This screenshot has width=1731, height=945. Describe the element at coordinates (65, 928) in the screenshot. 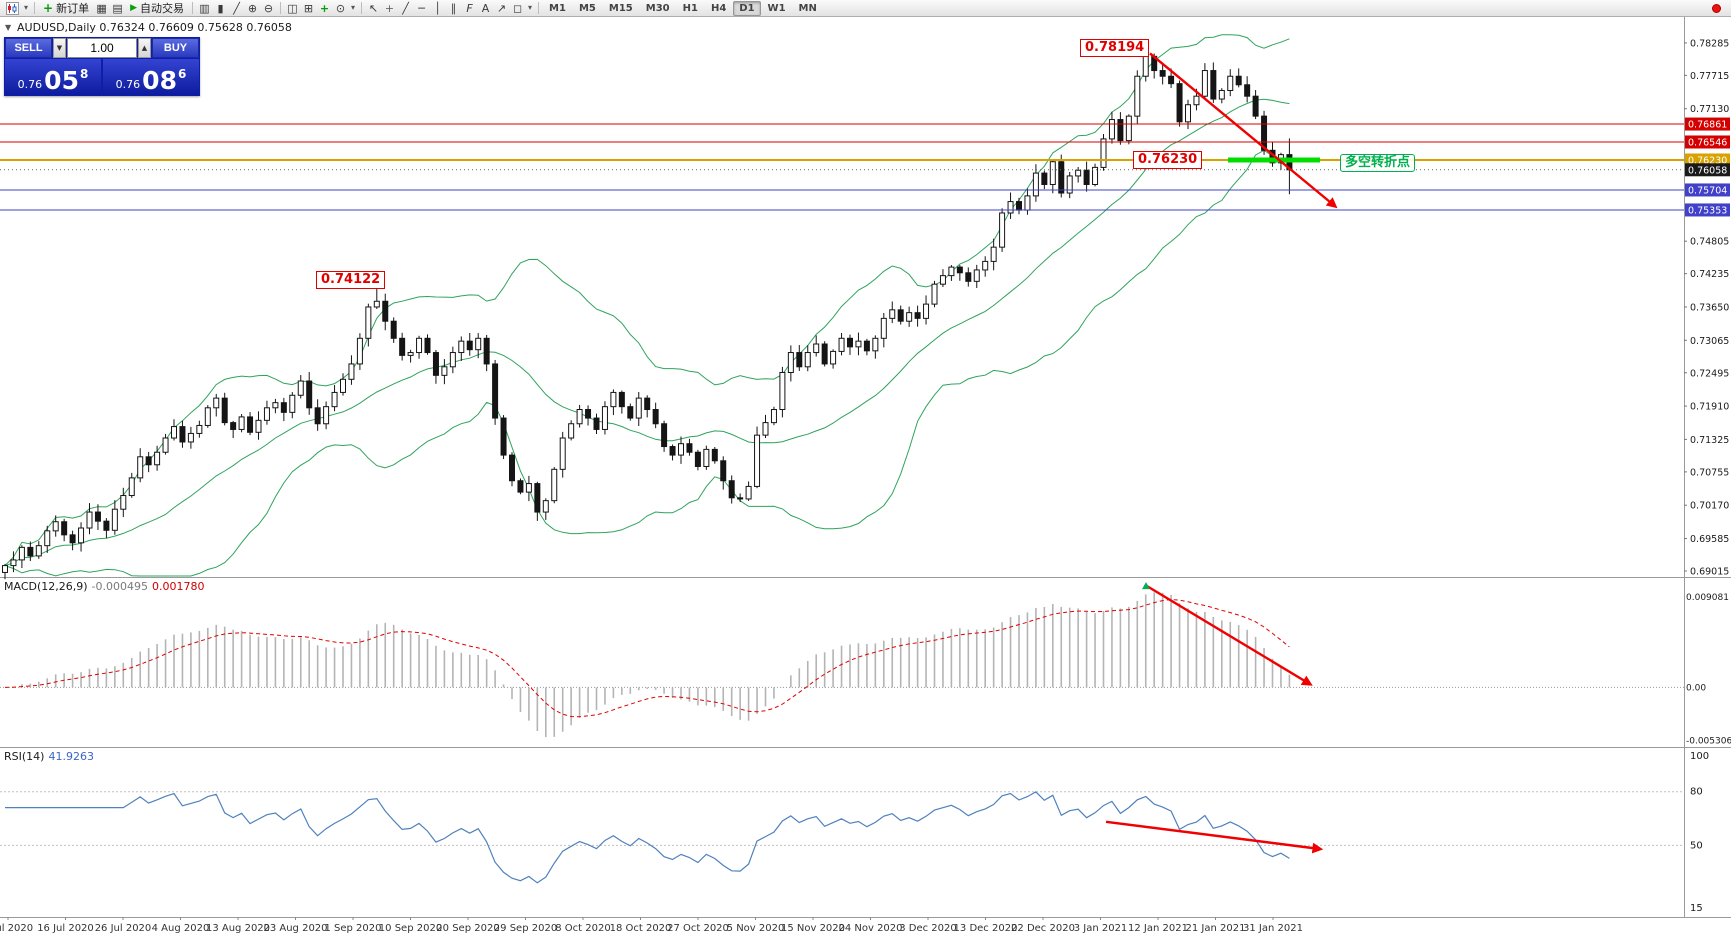

I see `svg-text: 16 Jul 2020` at that location.